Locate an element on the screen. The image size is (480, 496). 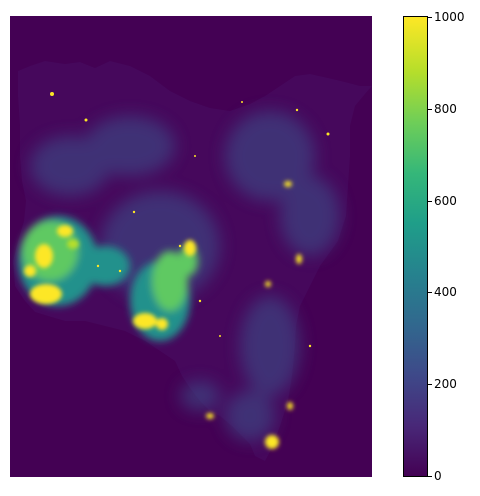
colorbar-tick-label: 400 is located at coordinates (445, 292).